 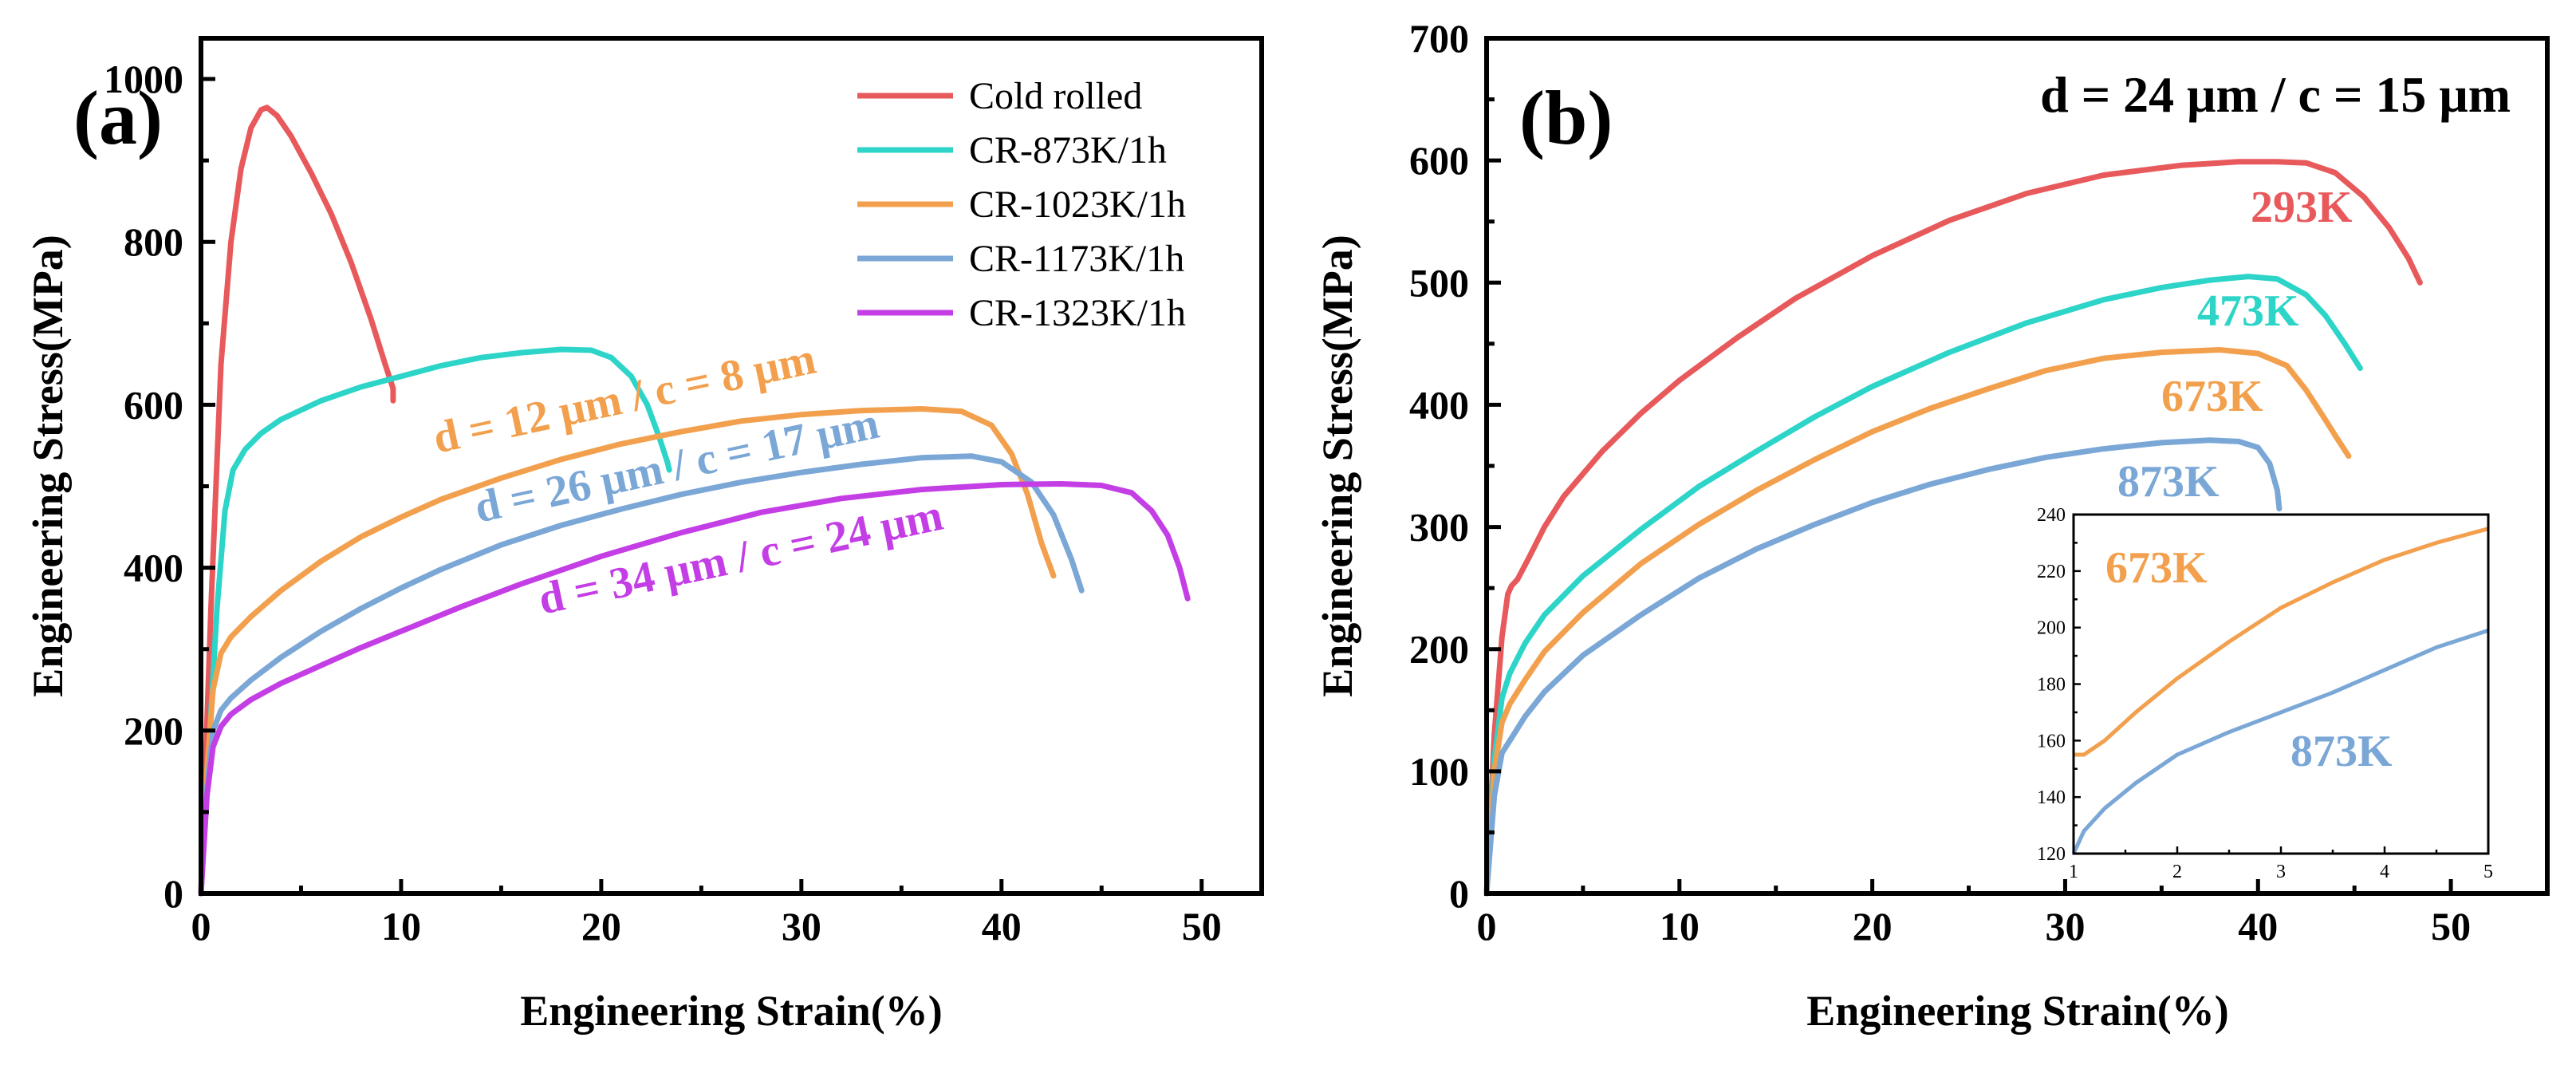 I want to click on inset-series-673k, so click(x=2281, y=642).